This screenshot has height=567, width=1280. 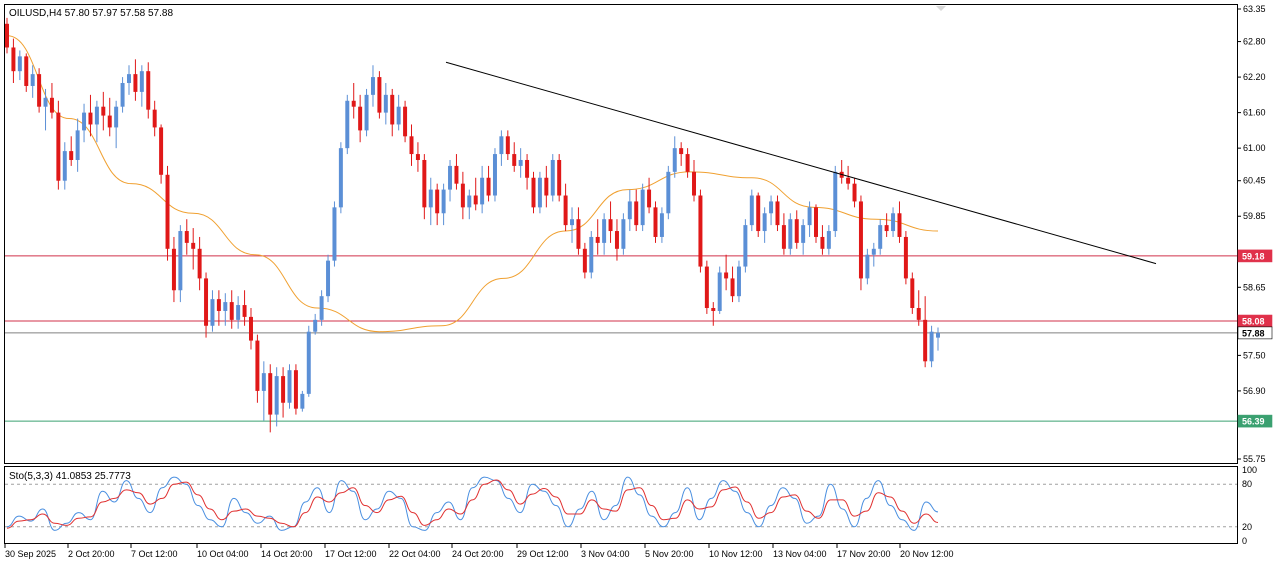 What do you see at coordinates (800, 554) in the screenshot?
I see `time-tick-label: 13 Nov 04:00` at bounding box center [800, 554].